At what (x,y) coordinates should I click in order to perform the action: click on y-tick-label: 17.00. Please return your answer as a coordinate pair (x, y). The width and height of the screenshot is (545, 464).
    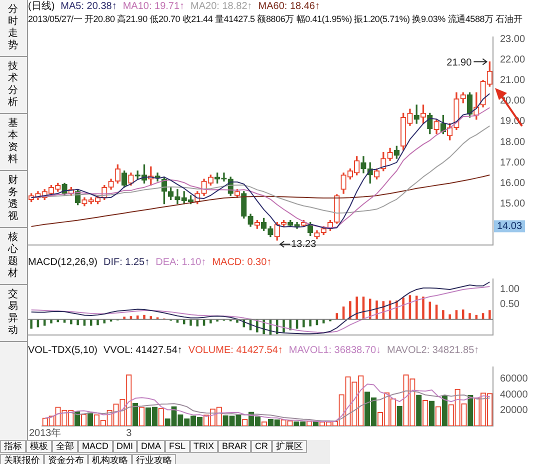
    Looking at the image, I should click on (513, 162).